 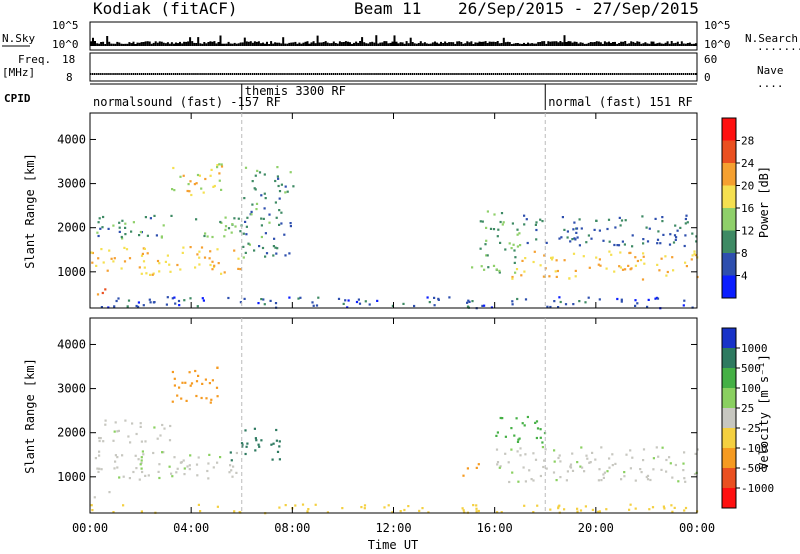 I want to click on freq-unit: [MHz], so click(x=18, y=72).